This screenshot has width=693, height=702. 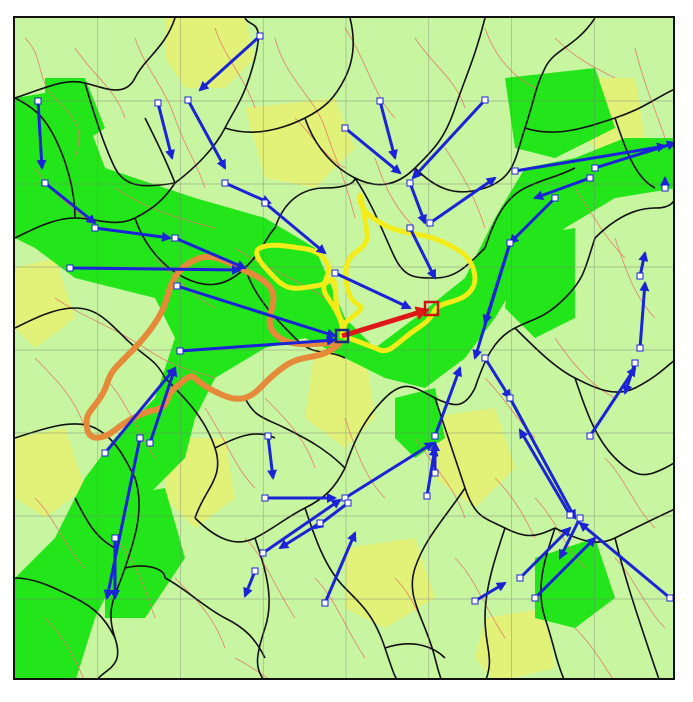 I want to click on highlight-downstream-arrow, so click(x=385, y=322).